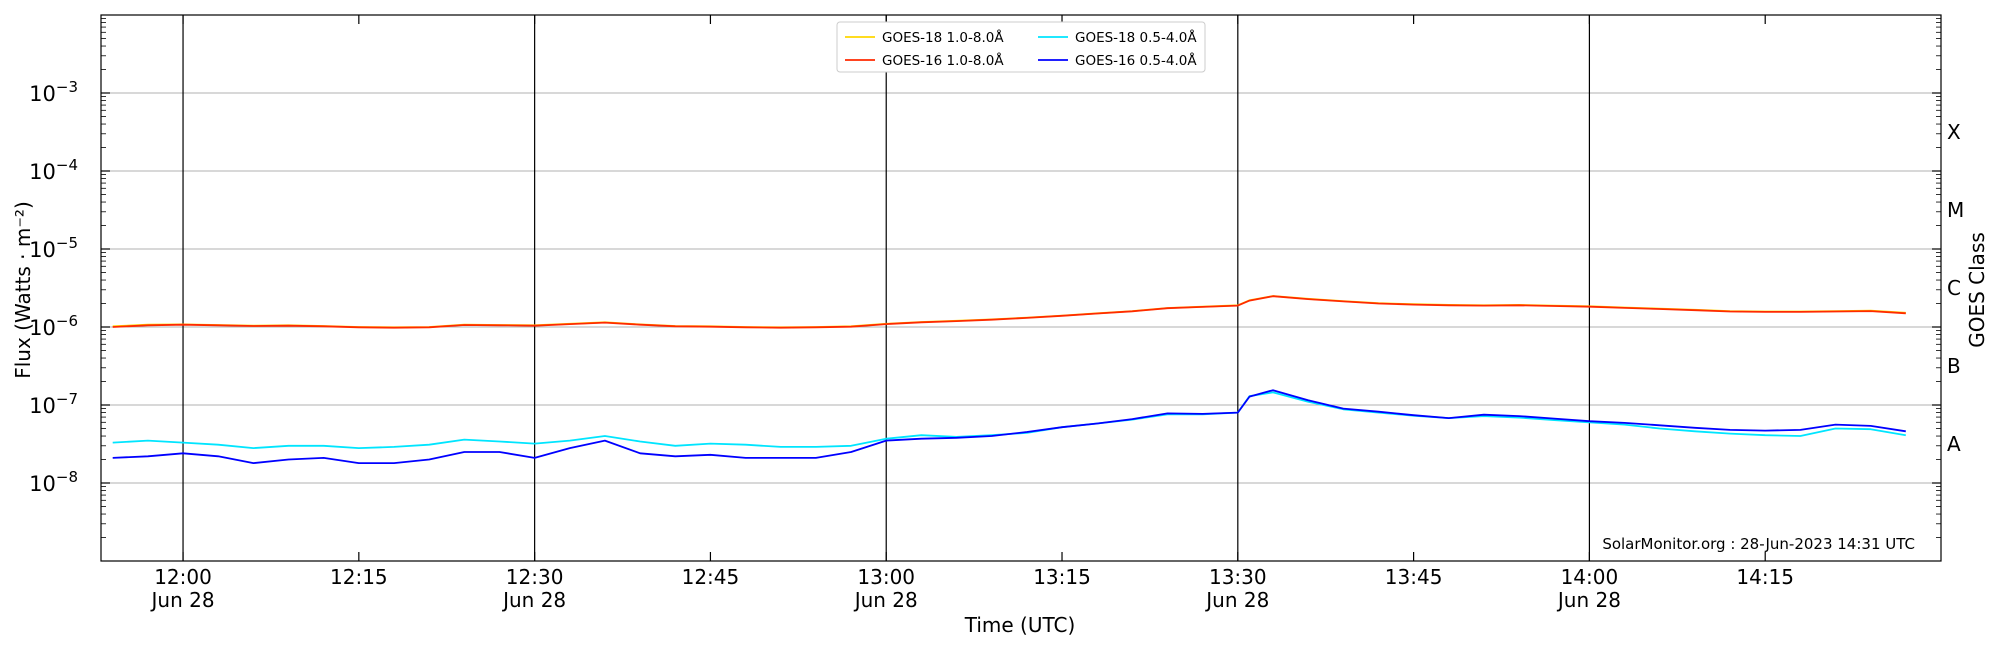  Describe the element at coordinates (359, 577) in the screenshot. I see `x-tick-label: 12:15` at that location.